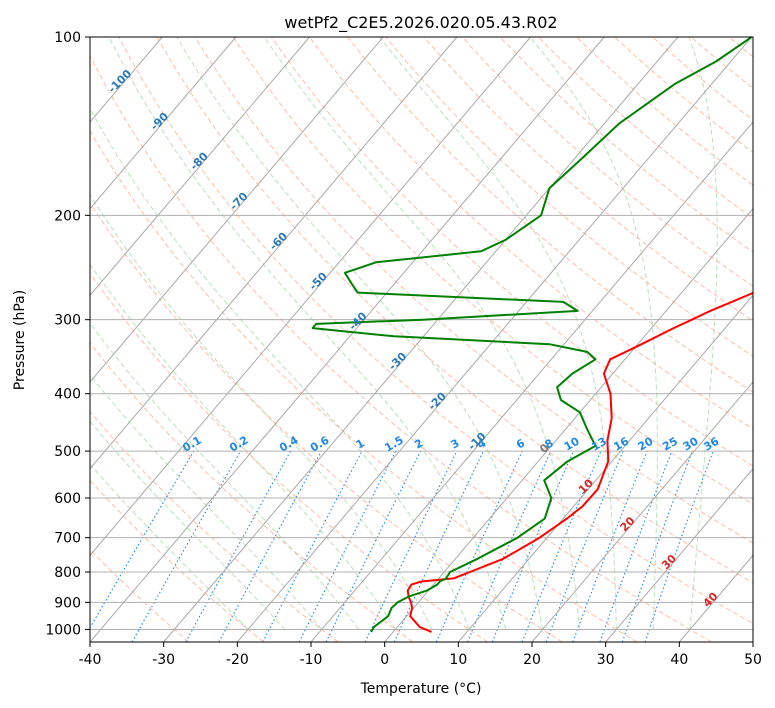 The height and width of the screenshot is (708, 775). I want to click on mixing-ratio-label: 2, so click(418, 444).